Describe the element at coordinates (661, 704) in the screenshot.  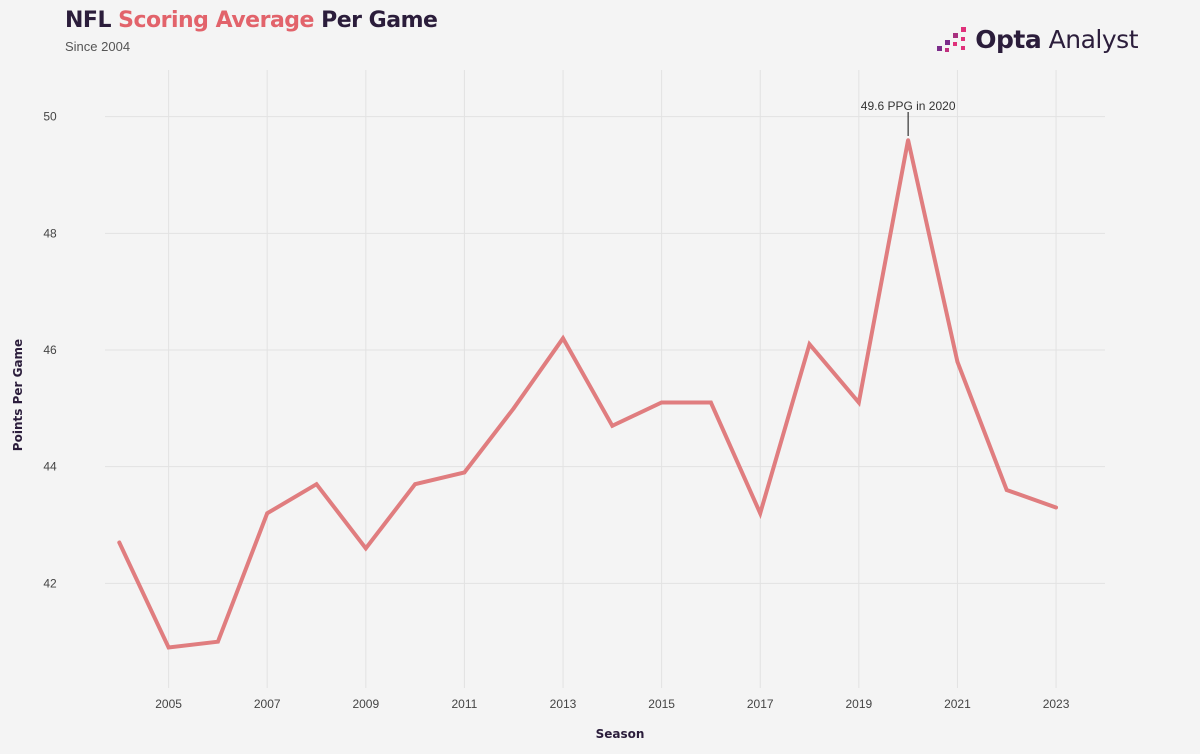
I see `x-tick-label: 2015` at that location.